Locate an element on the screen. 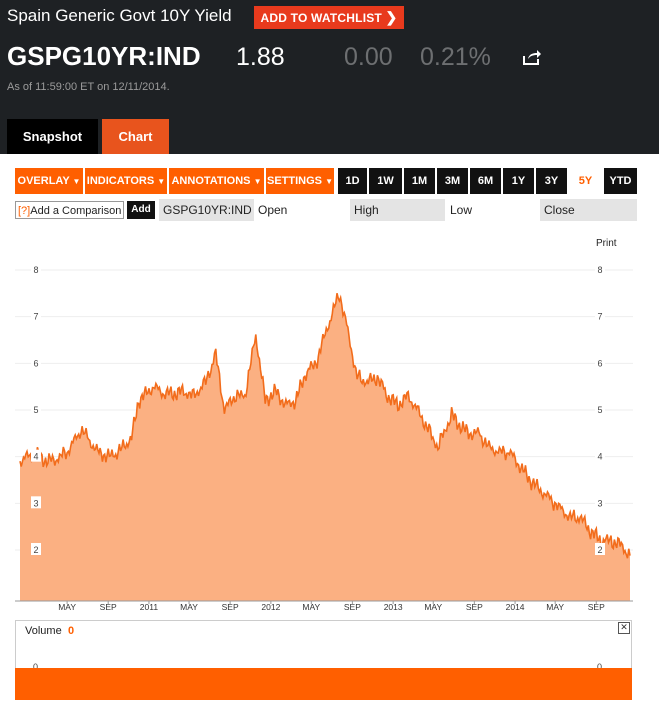  price-value: 1.88 is located at coordinates (260, 57).